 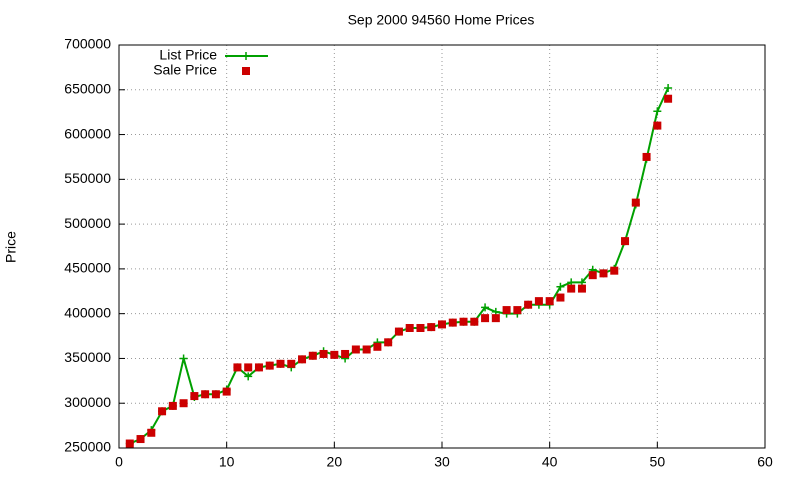 What do you see at coordinates (550, 462) in the screenshot?
I see `x-tick-label: 40` at bounding box center [550, 462].